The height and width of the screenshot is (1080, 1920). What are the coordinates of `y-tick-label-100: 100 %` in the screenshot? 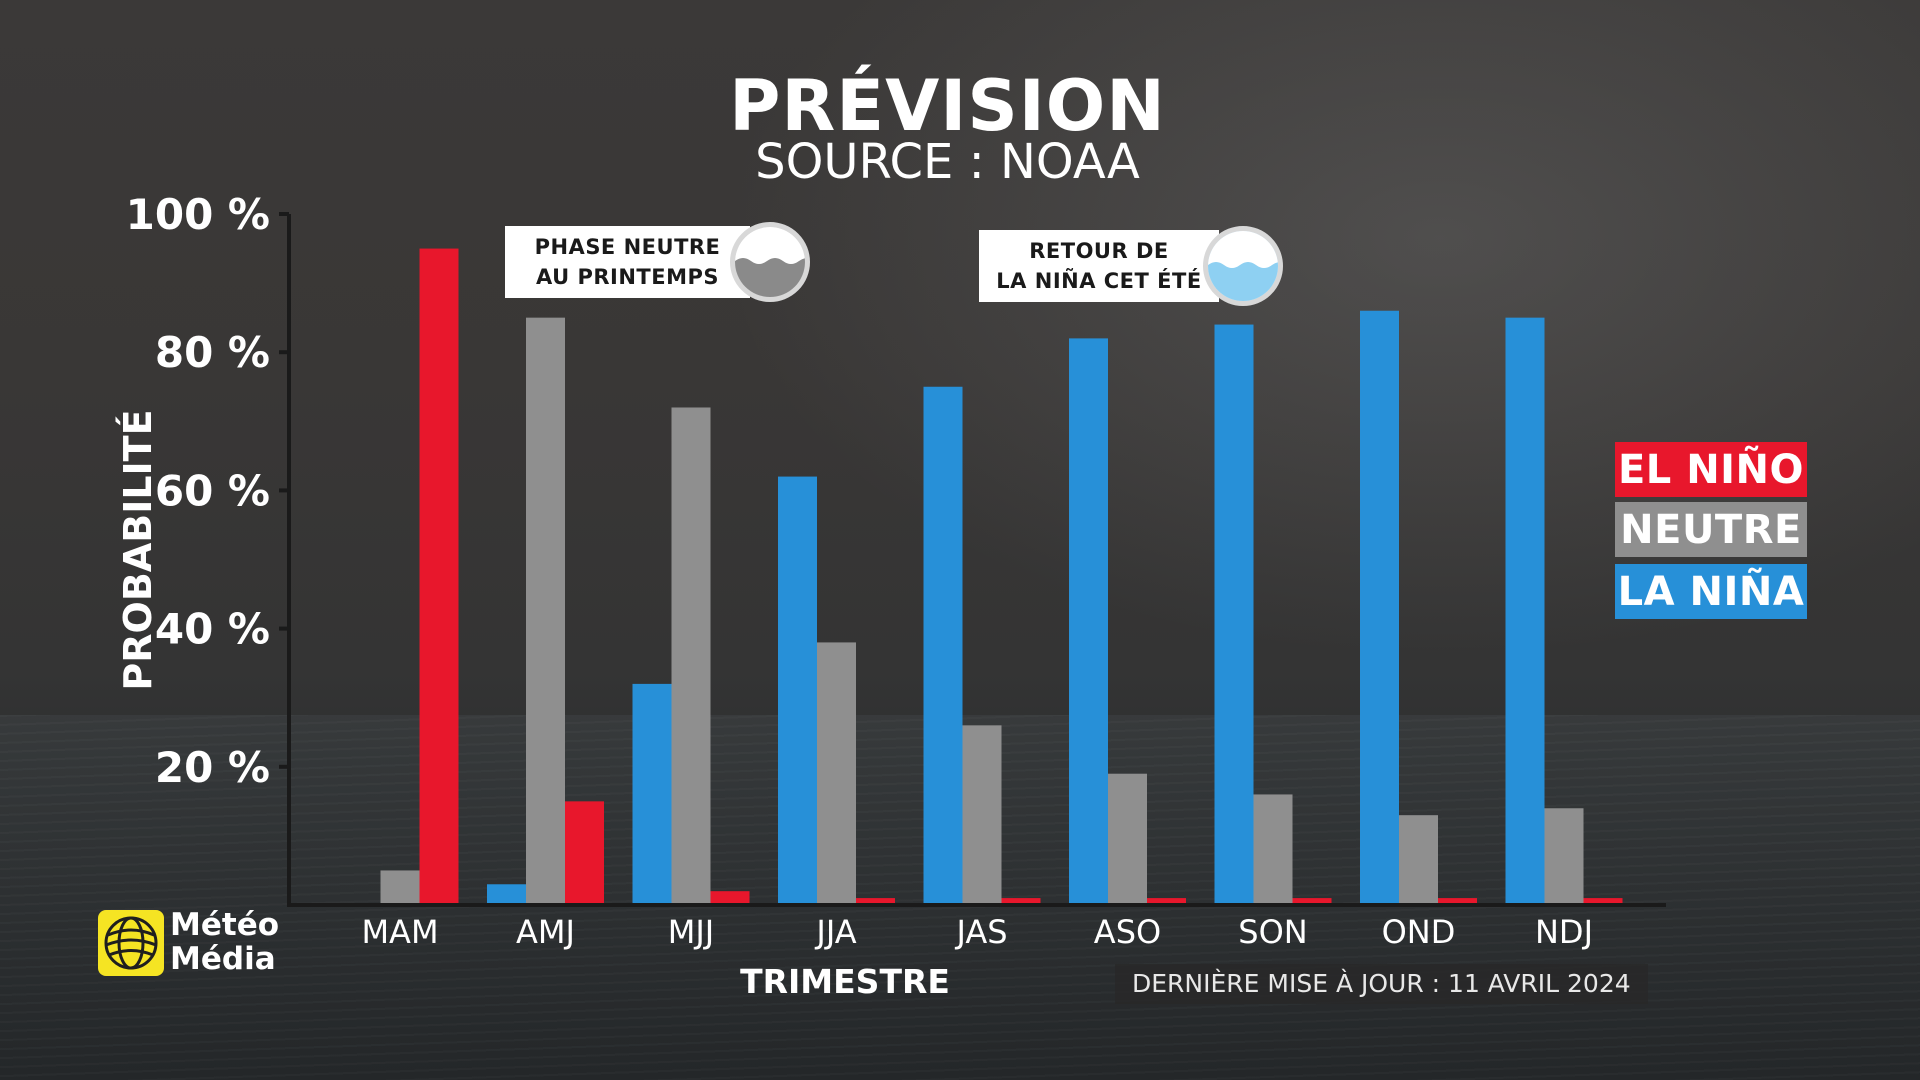 It's located at (198, 214).